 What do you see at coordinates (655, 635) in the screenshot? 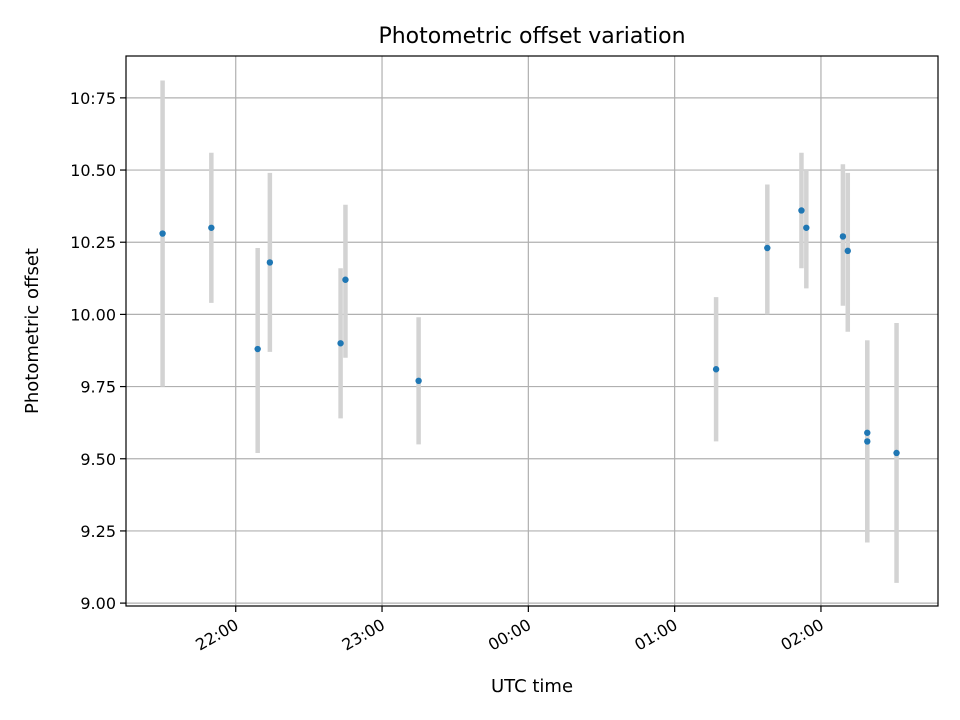
I see `x-tick-label: 01:00` at bounding box center [655, 635].